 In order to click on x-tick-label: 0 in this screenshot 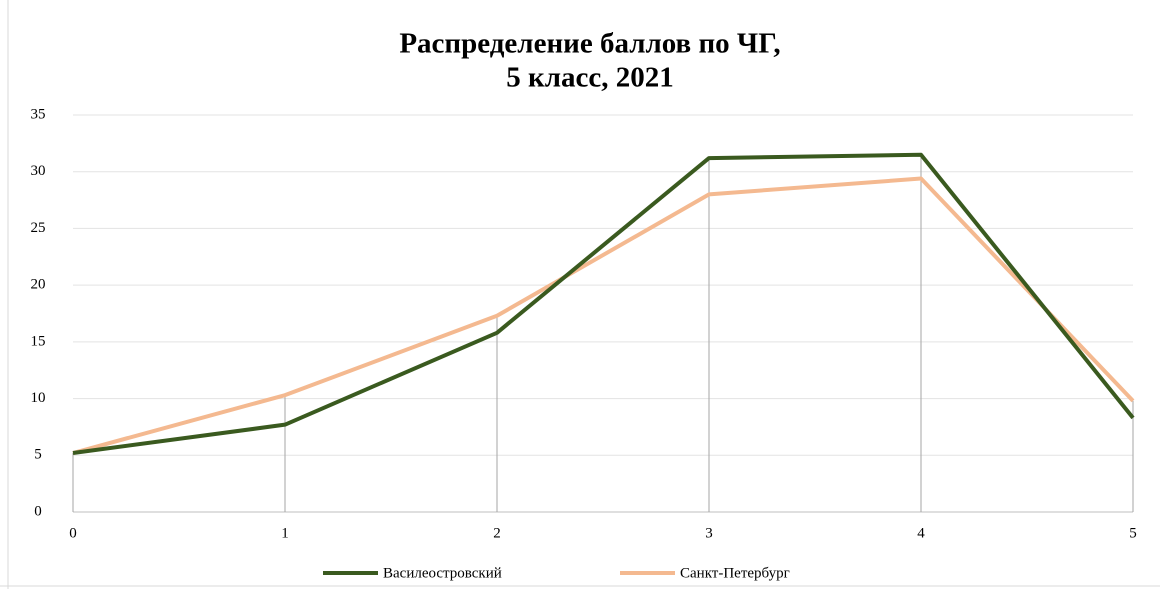, I will do `click(73, 533)`.